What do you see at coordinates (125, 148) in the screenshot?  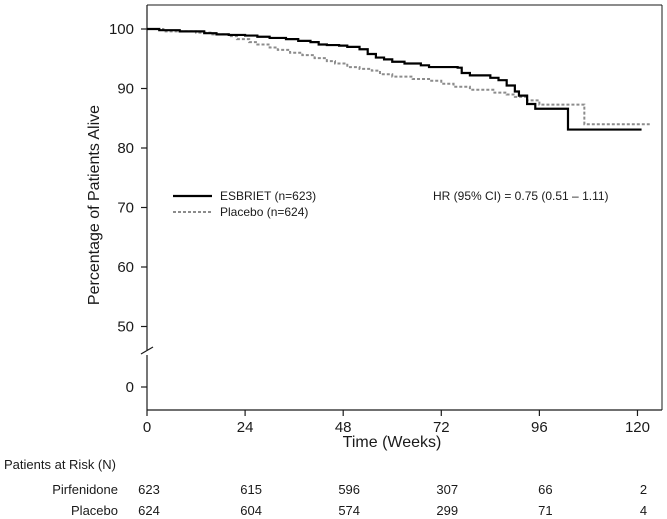 I see `y-tick-label: 80` at bounding box center [125, 148].